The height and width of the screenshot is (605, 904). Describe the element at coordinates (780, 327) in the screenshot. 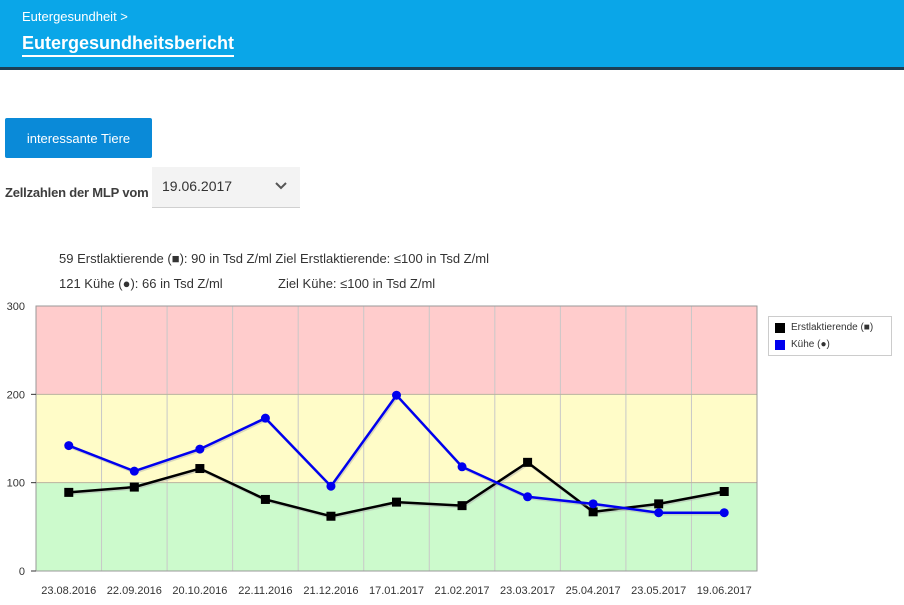

I see `legend-swatch-first-lactation` at that location.